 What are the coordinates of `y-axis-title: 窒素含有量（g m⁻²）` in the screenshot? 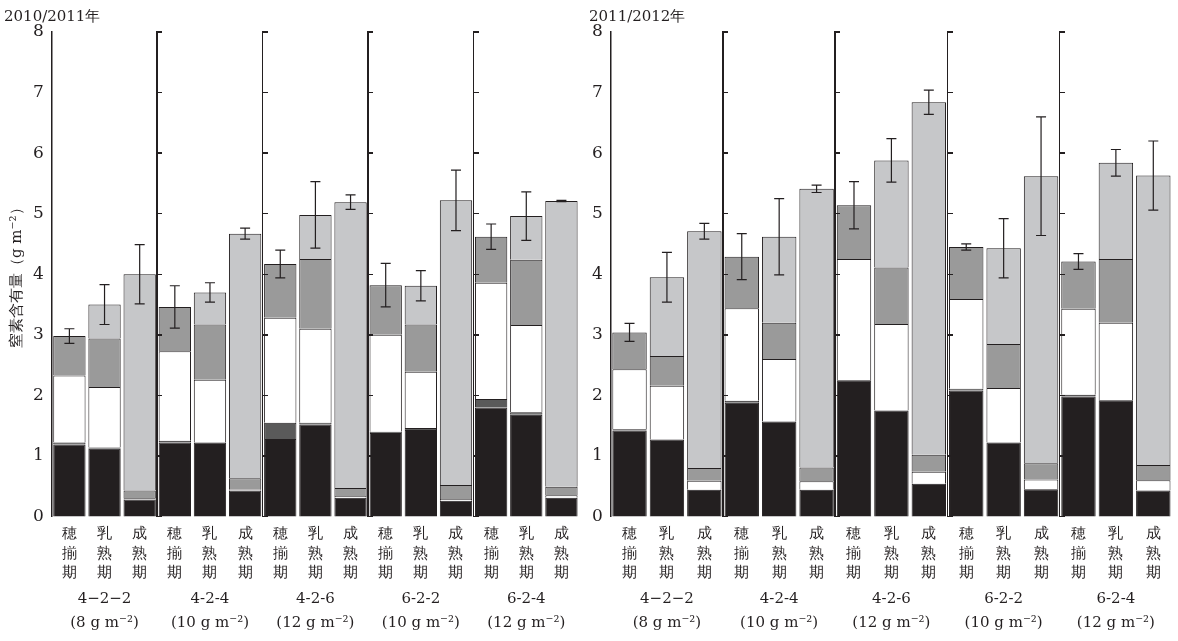 It's located at (15, 274).